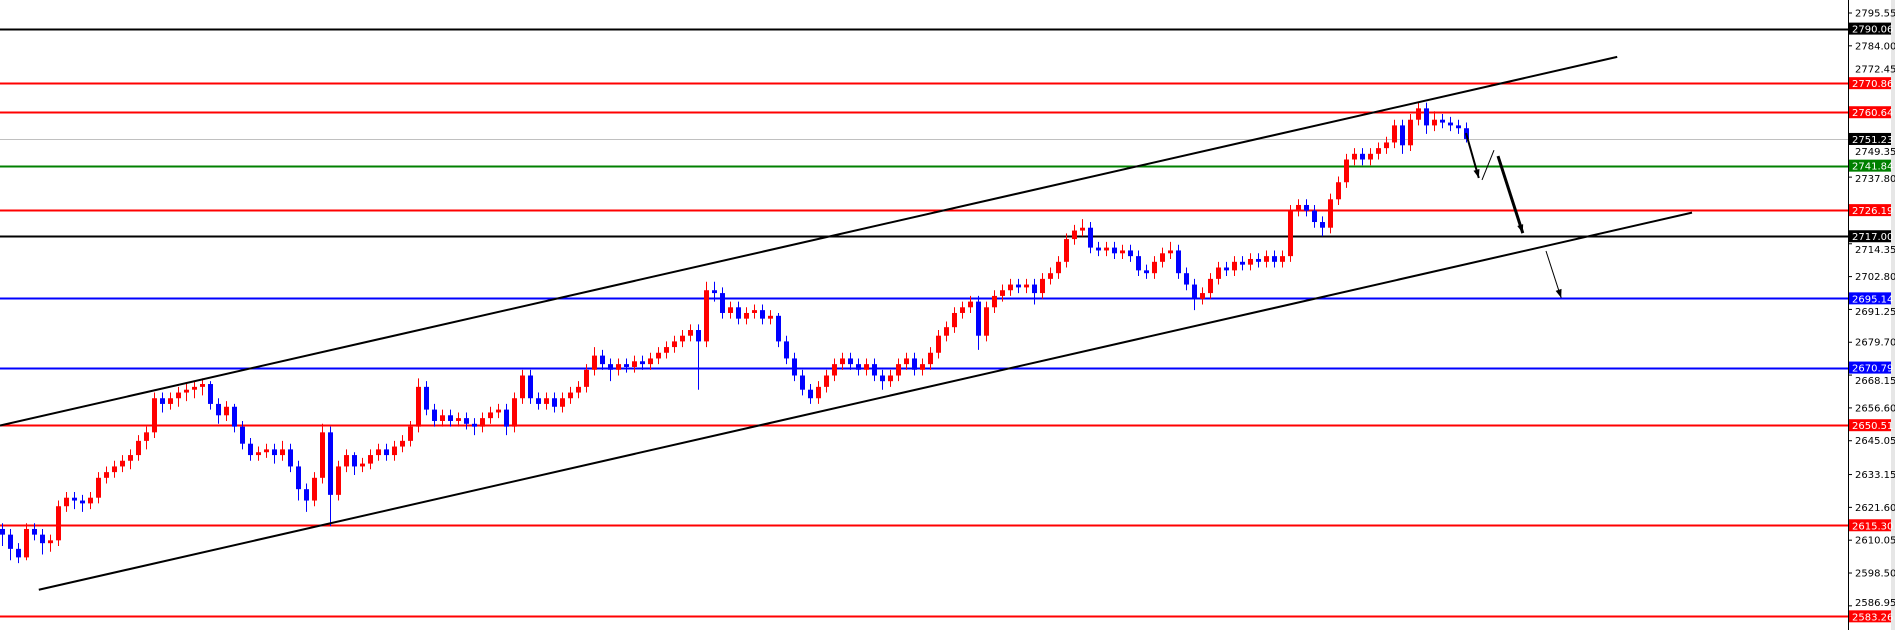 The image size is (1895, 630). What do you see at coordinates (1875, 277) in the screenshot?
I see `axis-tick-label: 2702.80` at bounding box center [1875, 277].